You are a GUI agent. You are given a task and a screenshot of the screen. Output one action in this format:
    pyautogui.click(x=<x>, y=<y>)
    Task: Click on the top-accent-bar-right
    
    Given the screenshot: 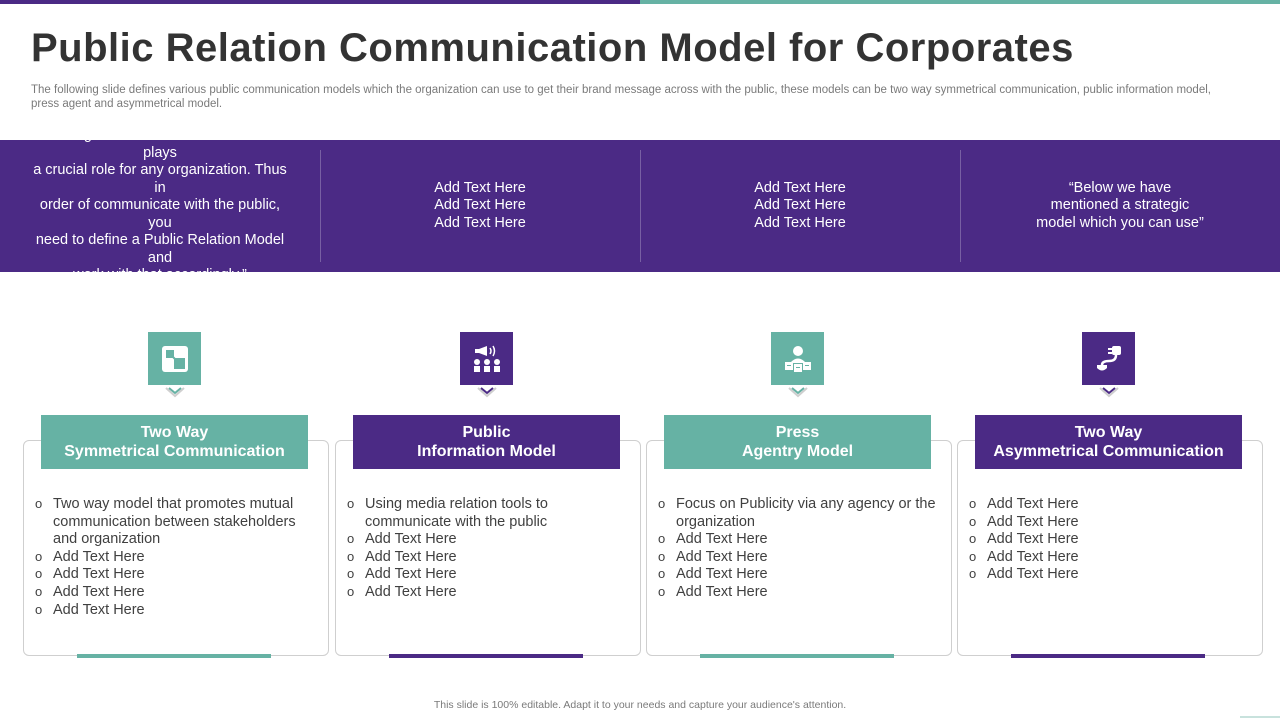 What is the action you would take?
    pyautogui.click(x=960, y=2)
    